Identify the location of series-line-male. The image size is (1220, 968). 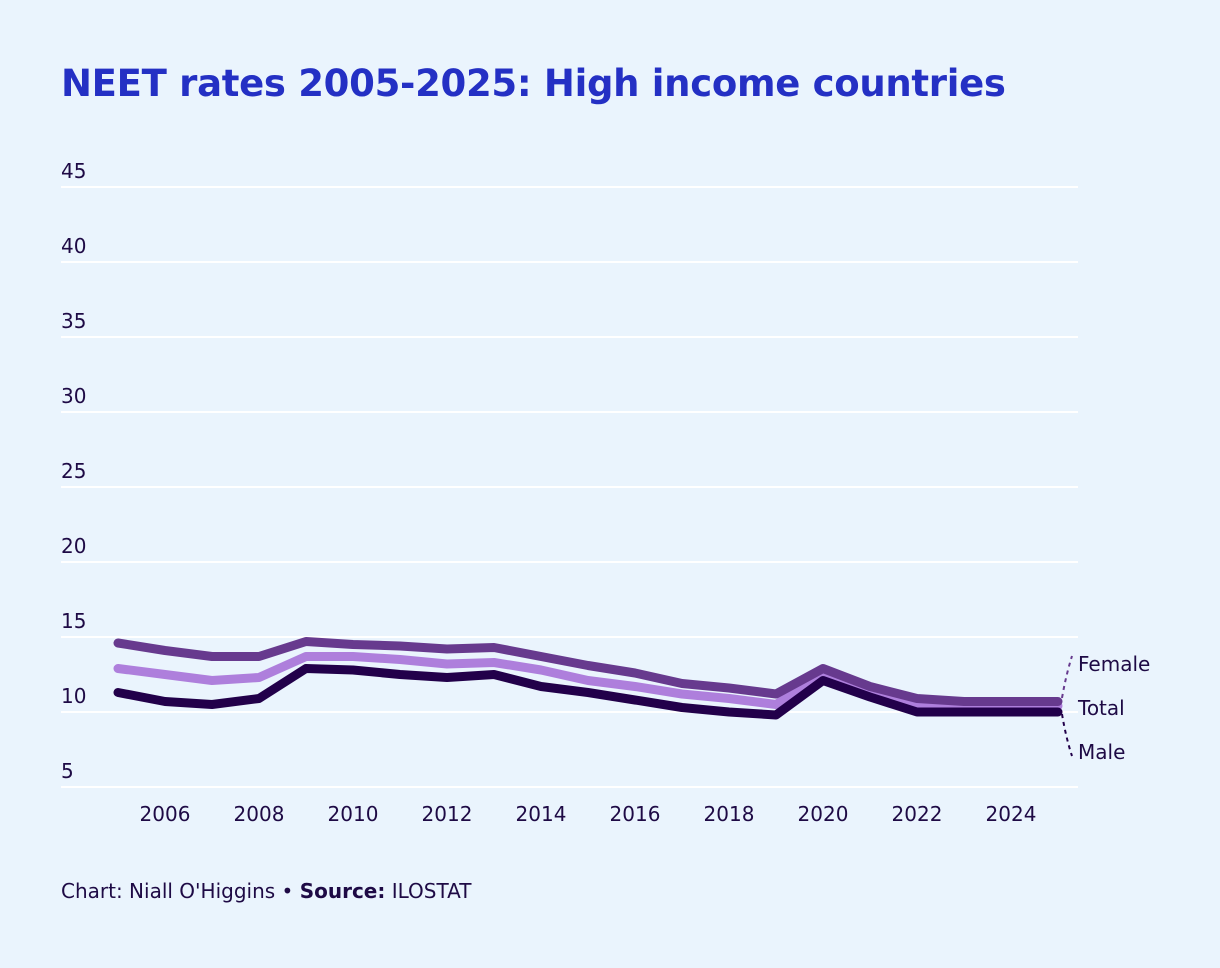
(588, 692).